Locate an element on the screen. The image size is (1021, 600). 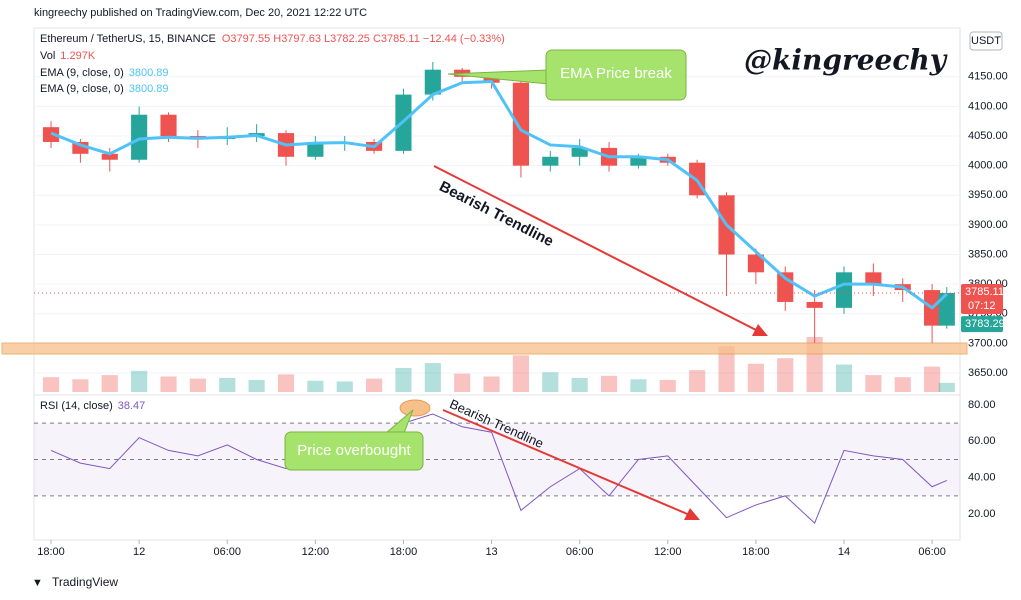
volume-value: 1.297K is located at coordinates (78, 56).